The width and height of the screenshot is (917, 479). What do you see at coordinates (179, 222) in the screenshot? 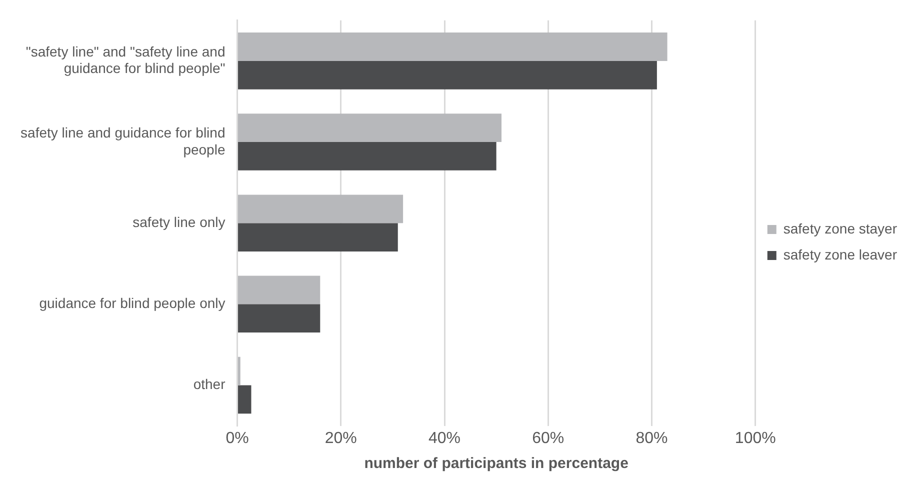
I see `y-tick-label: safety line only` at bounding box center [179, 222].